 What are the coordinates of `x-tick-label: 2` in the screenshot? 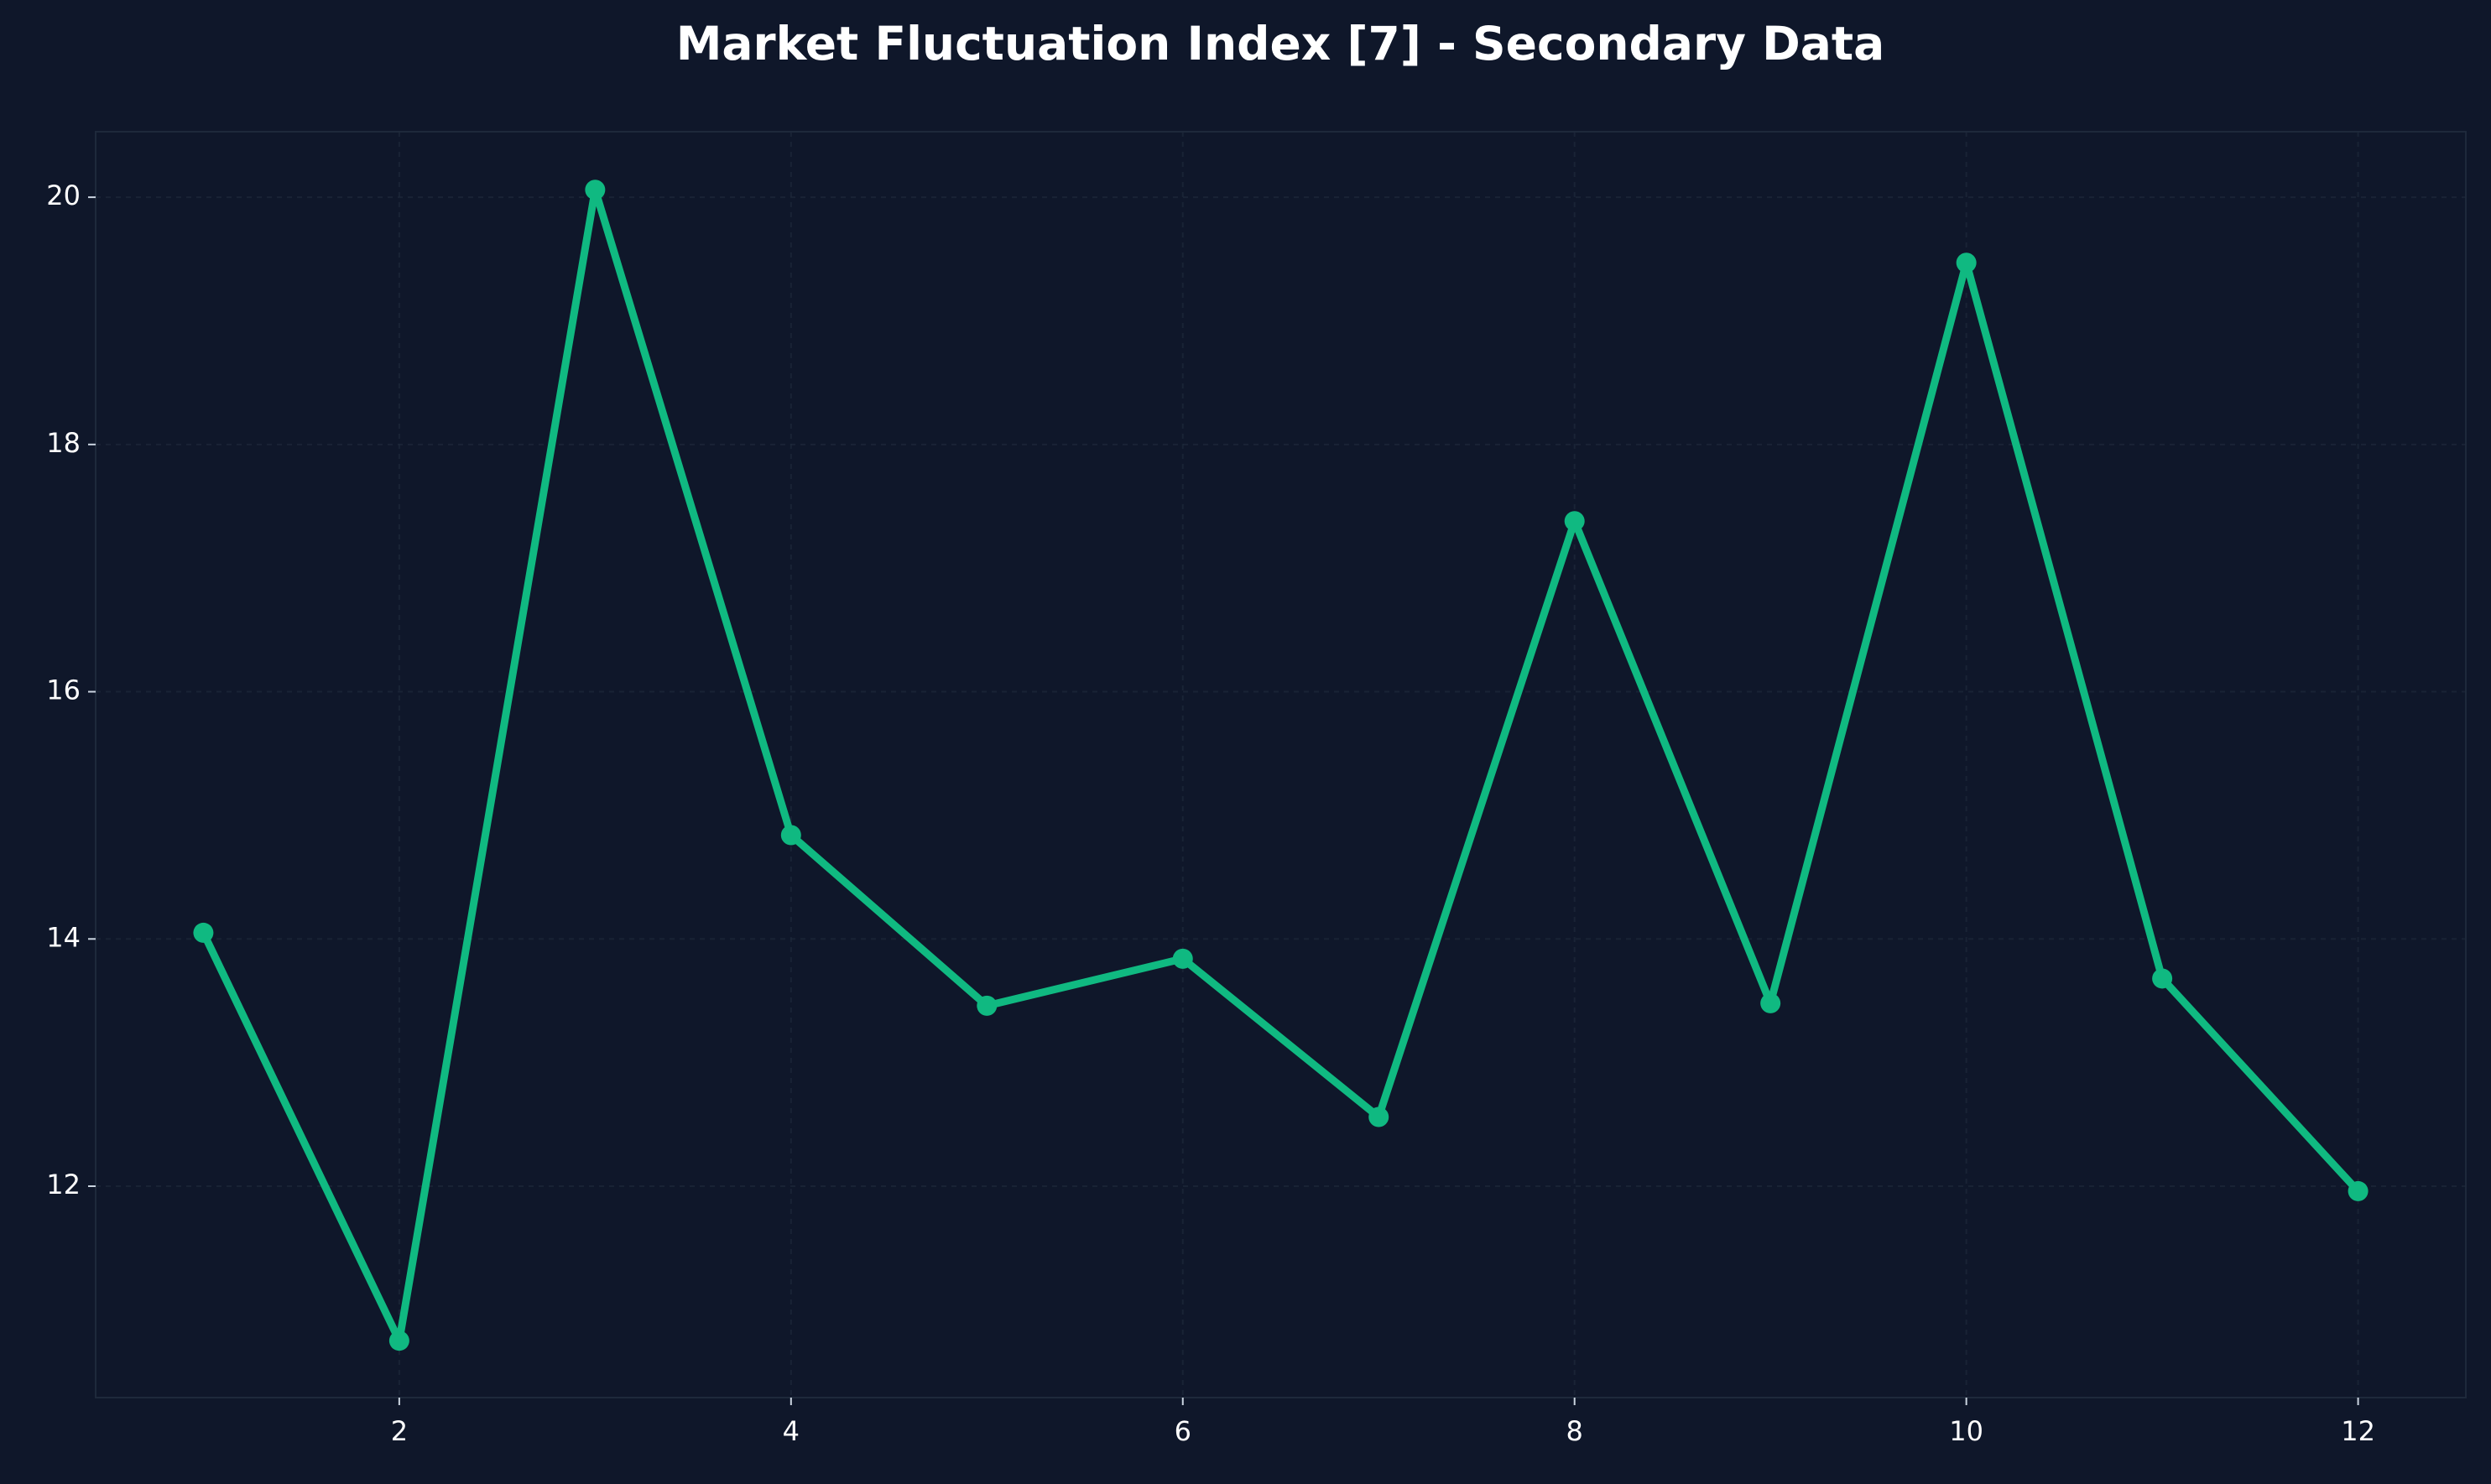 It's located at (399, 1431).